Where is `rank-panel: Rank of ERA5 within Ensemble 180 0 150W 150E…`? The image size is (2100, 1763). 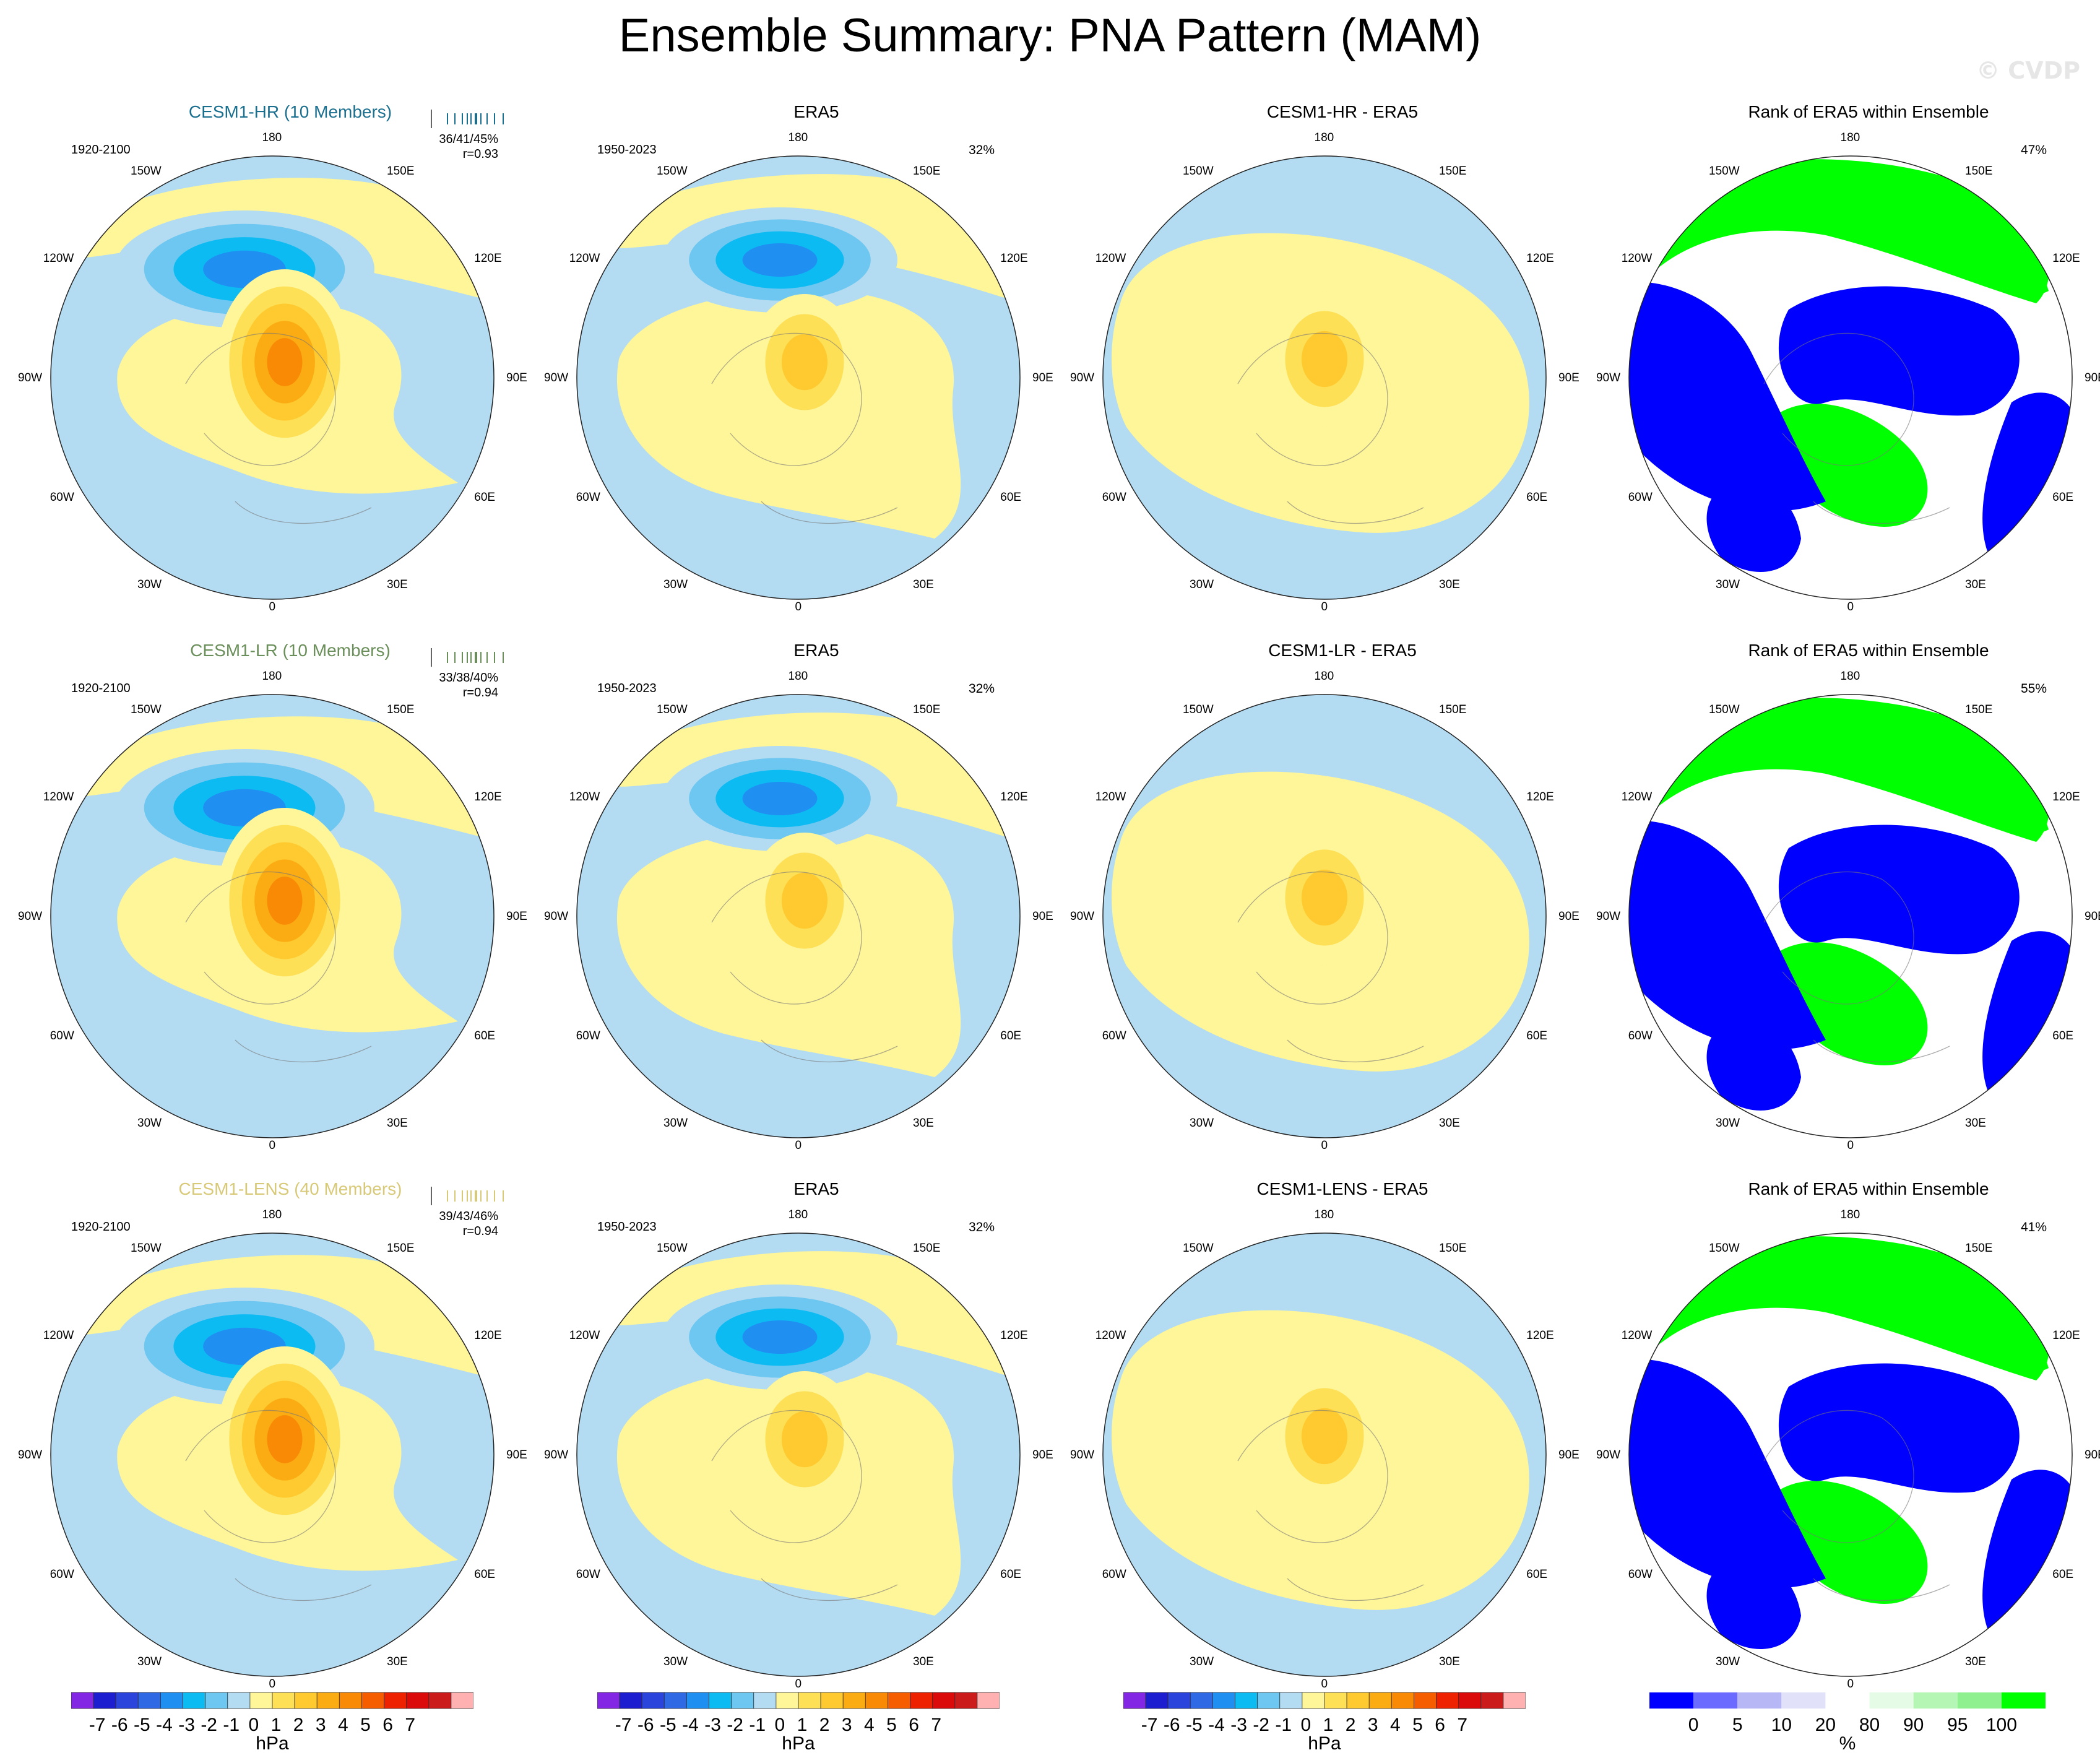 rank-panel: Rank of ERA5 within Ensemble 180 0 150W 150E… is located at coordinates (1848, 1448).